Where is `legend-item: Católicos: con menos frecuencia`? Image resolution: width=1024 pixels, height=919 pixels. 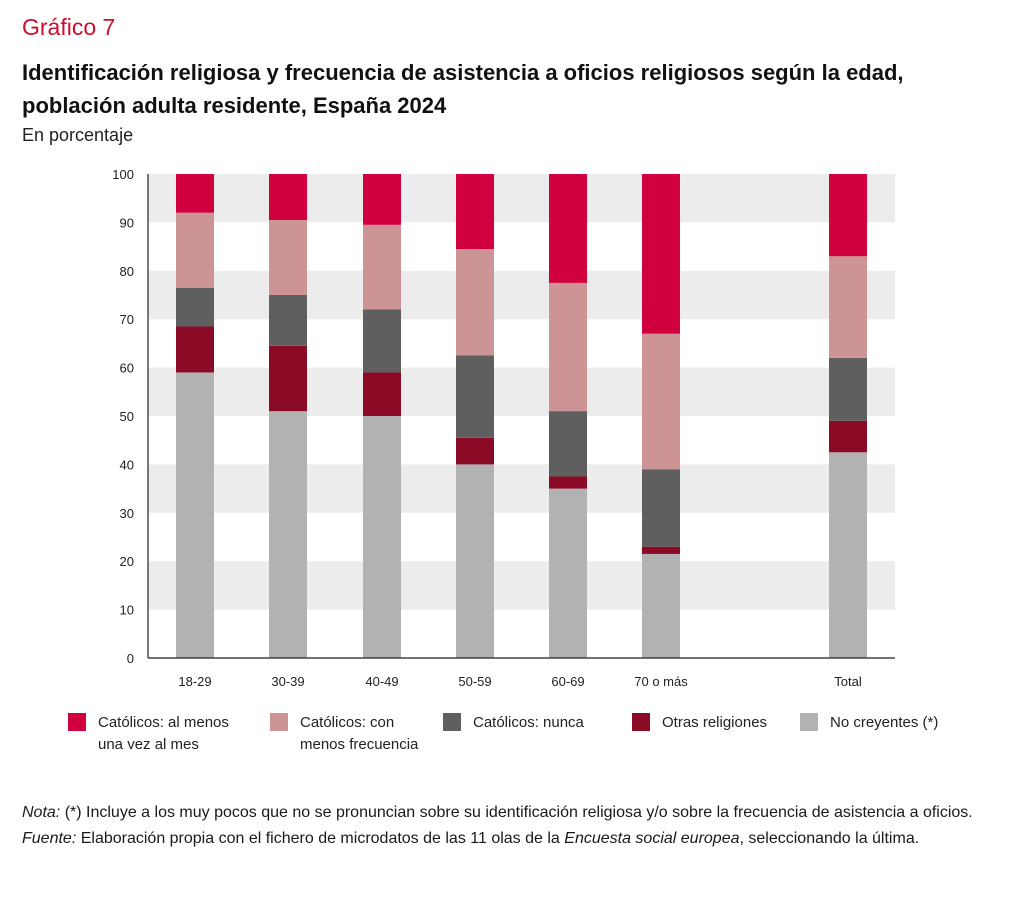 legend-item: Católicos: con menos frecuencia is located at coordinates (355, 734).